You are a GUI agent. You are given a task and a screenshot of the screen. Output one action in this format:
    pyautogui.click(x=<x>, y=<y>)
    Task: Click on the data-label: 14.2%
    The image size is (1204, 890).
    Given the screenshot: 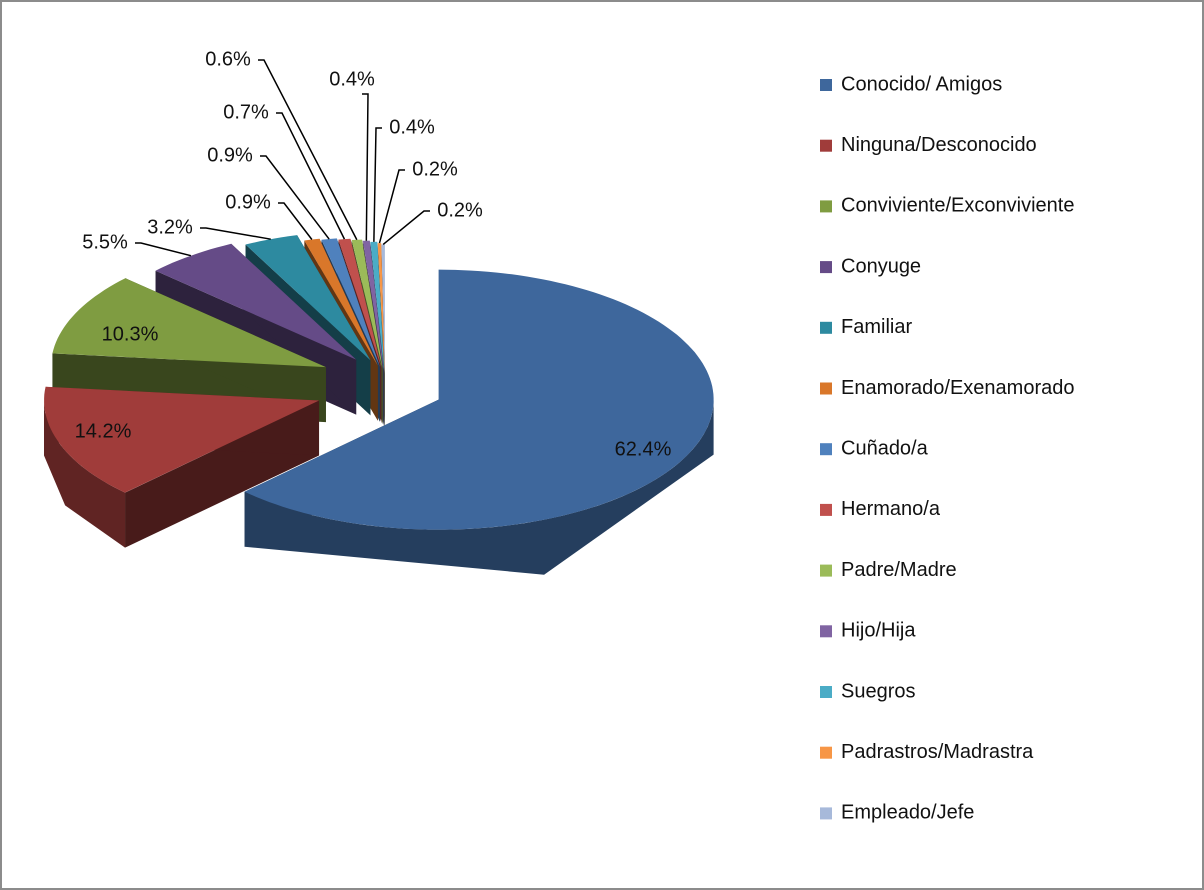 What is the action you would take?
    pyautogui.click(x=103, y=431)
    